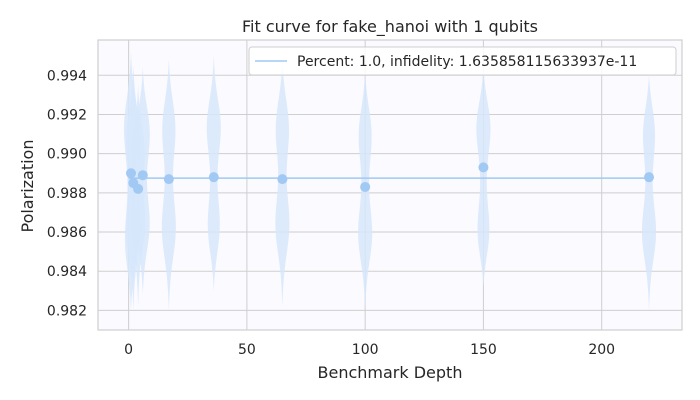 The image size is (700, 400). What do you see at coordinates (67, 233) in the screenshot?
I see `y-tick-label: 0.986` at bounding box center [67, 233].